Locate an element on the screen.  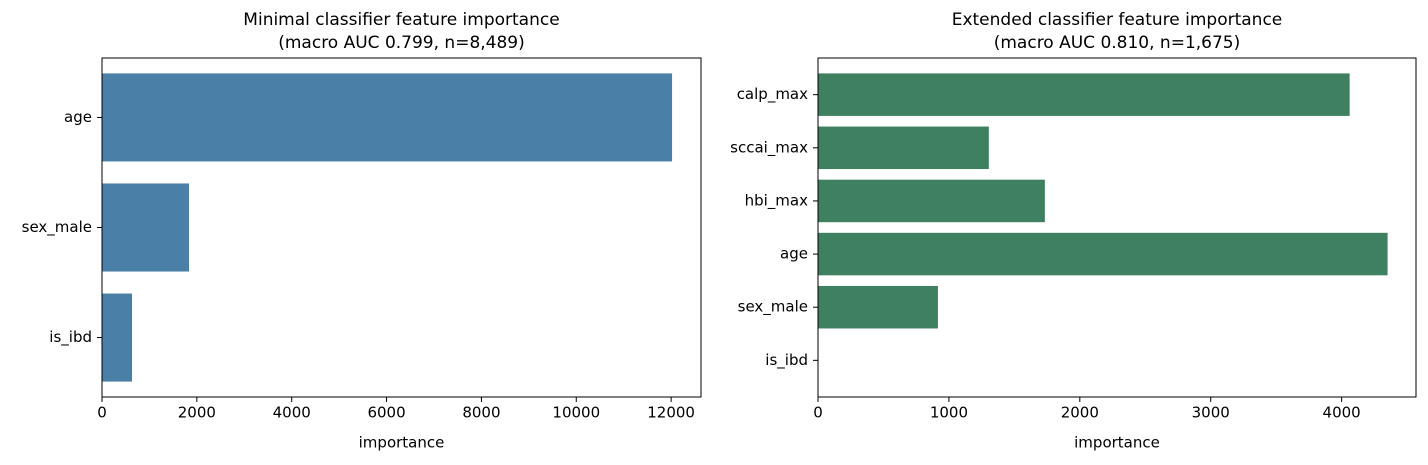
chart-title: (macro AUC 0.810, n=1,675) is located at coordinates (1117, 43).